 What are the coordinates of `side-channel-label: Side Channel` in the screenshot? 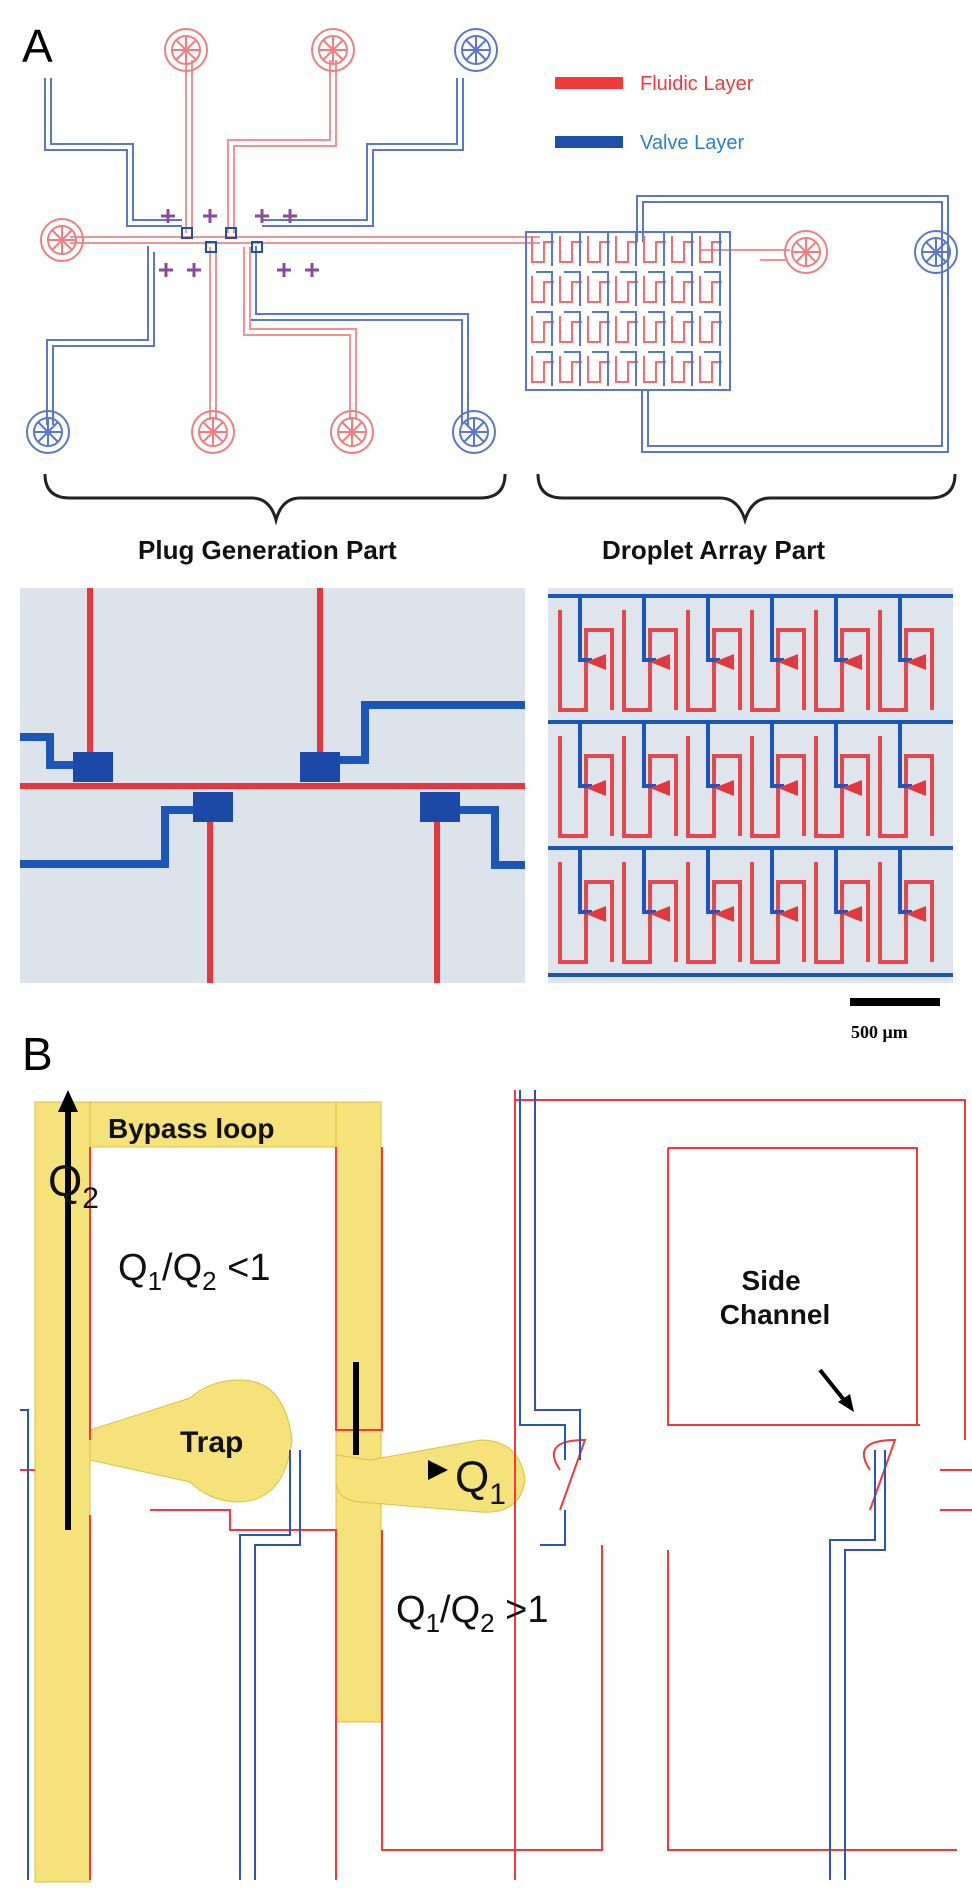 It's located at (775, 1297).